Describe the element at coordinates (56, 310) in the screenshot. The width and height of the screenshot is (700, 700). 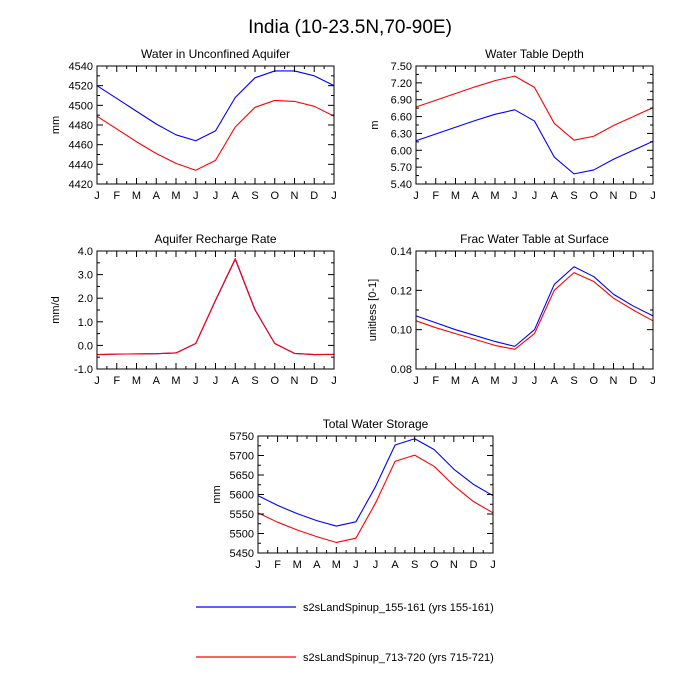
I see `aquifer-recharge-rate-y-axis-label: mm/d` at that location.